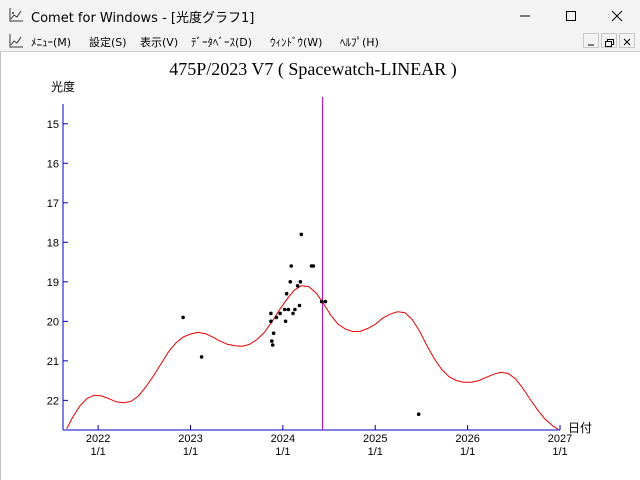  I want to click on x-tick-year: 2022, so click(98, 439).